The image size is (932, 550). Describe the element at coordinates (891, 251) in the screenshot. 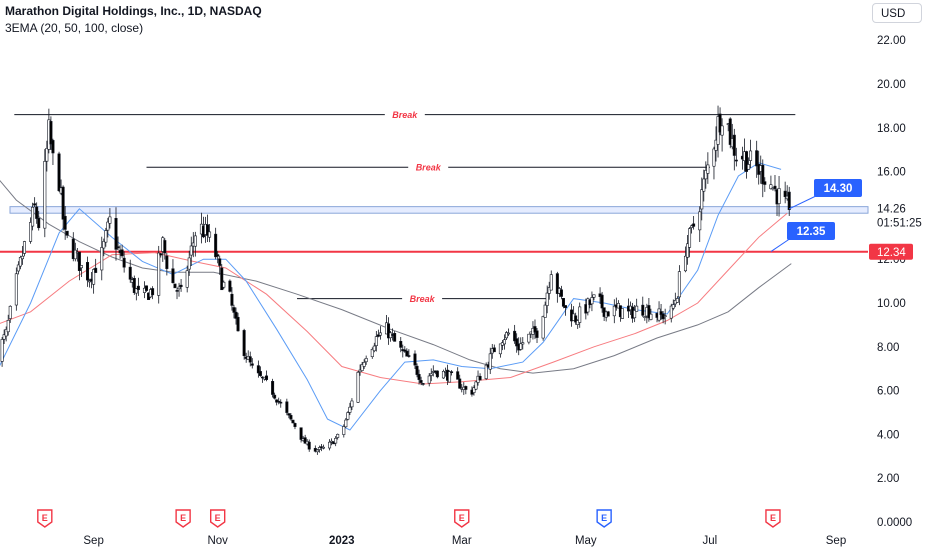

I see `support-price-tag` at that location.